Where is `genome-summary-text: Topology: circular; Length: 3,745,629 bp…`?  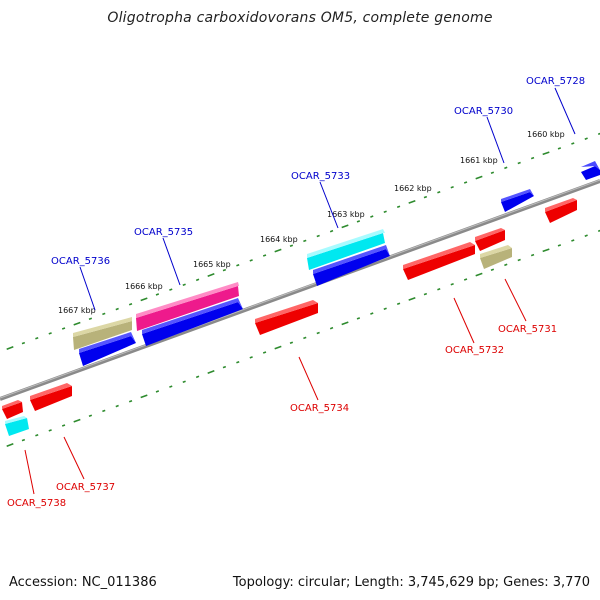
genome-summary-text: Topology: circular; Length: 3,745,629 bp… is located at coordinates (411, 582).